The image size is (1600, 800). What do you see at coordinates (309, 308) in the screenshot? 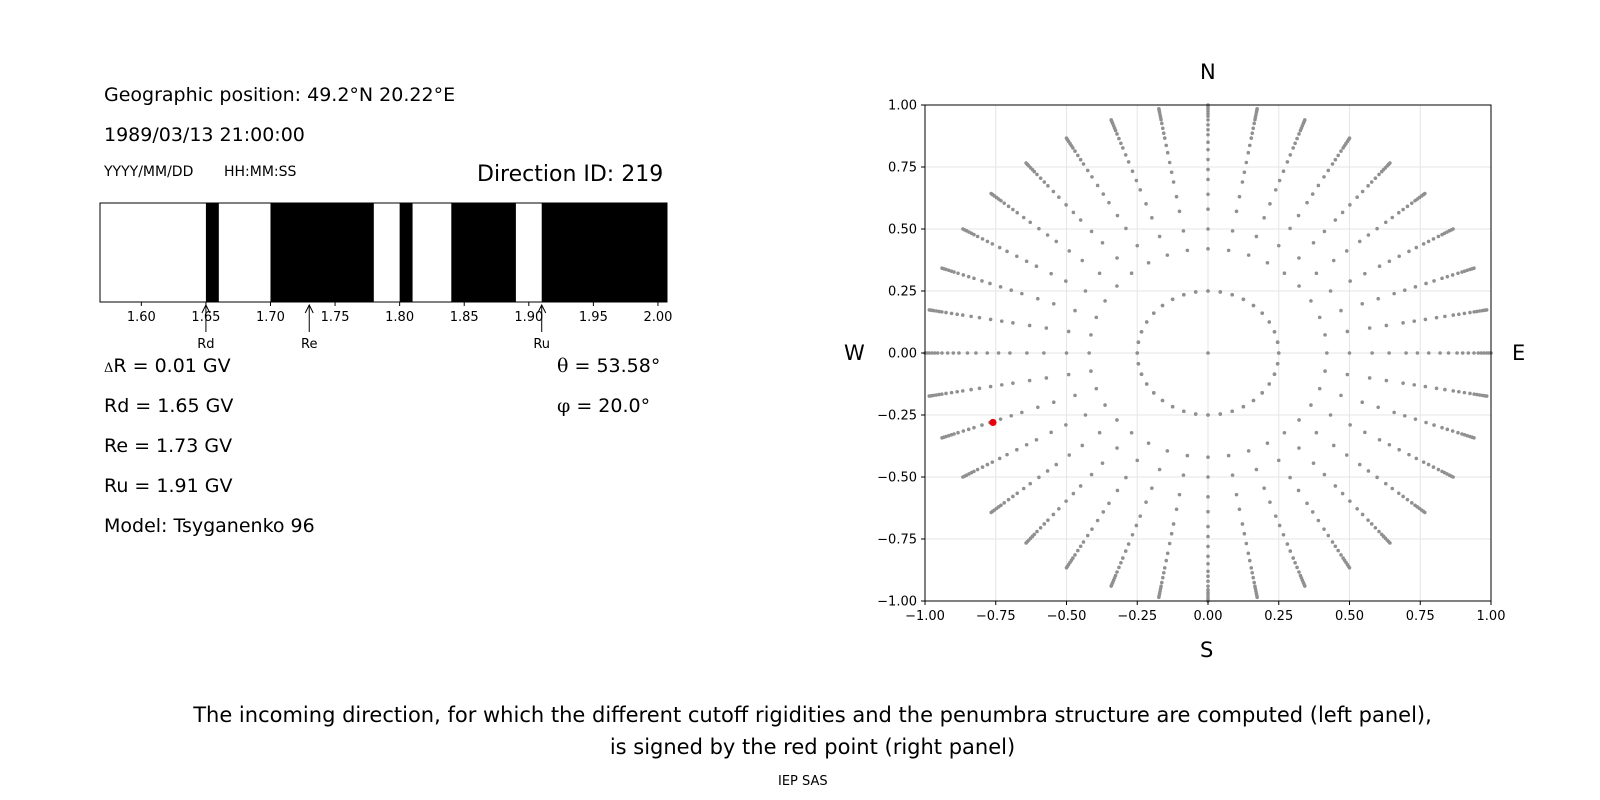
I see `marker-arrow-head` at bounding box center [309, 308].